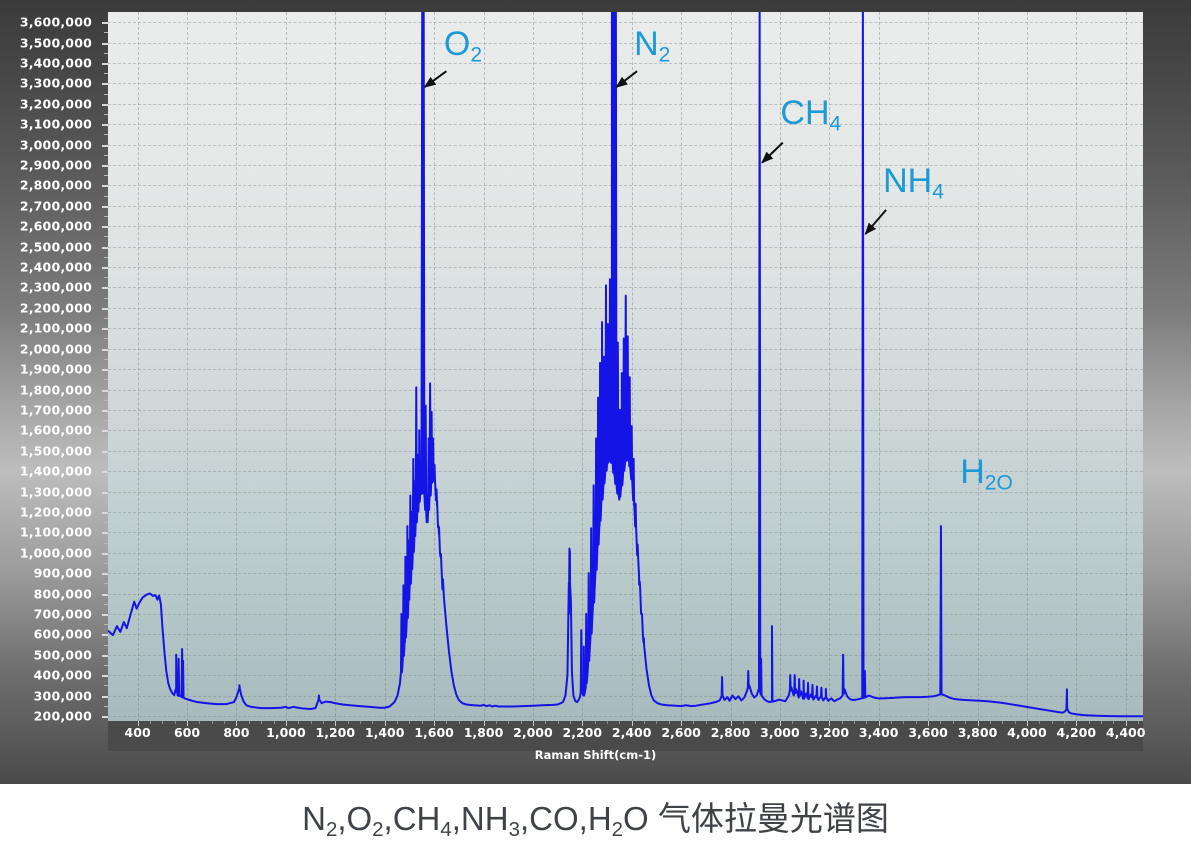  I want to click on y-axis-tick-label: 2,000,000, so click(55, 349).